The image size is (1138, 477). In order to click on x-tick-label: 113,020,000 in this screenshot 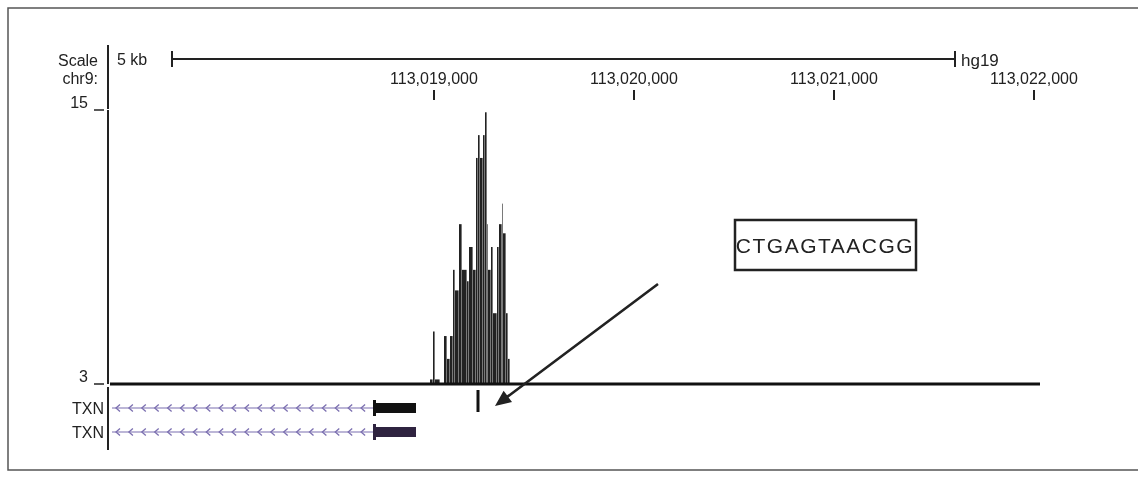, I will do `click(634, 78)`.